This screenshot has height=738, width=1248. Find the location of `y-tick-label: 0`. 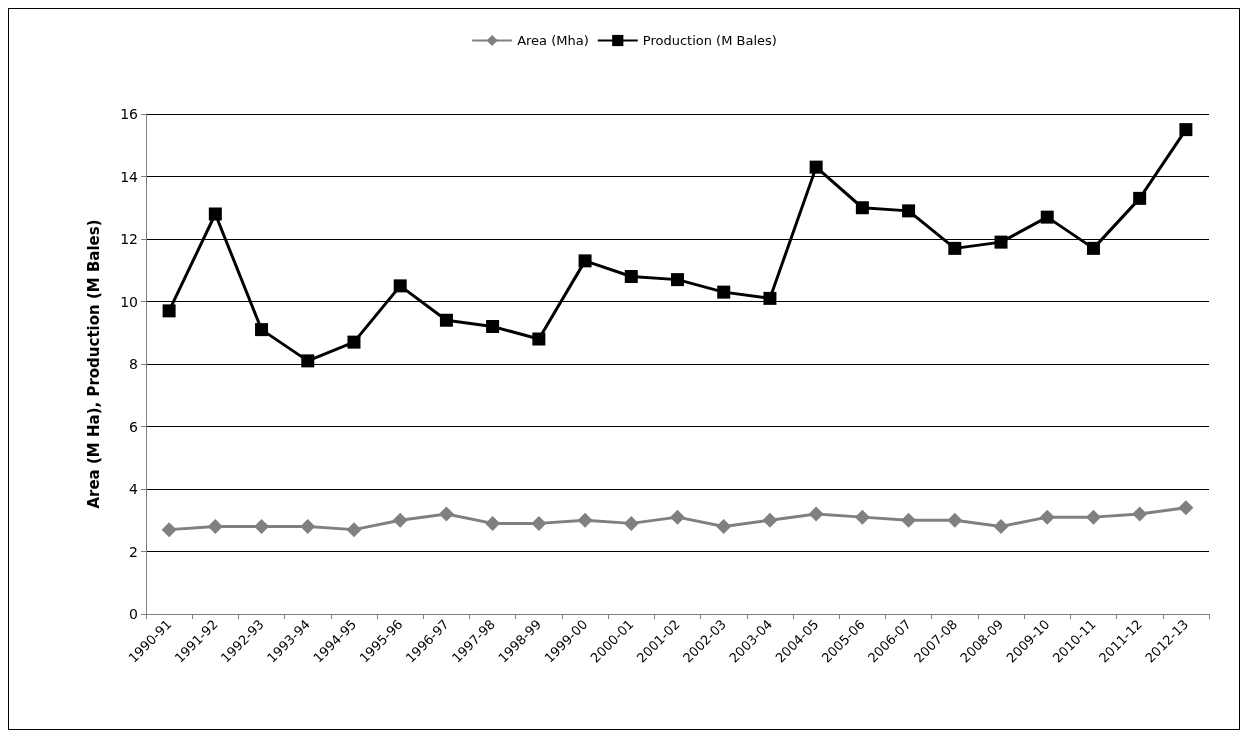

y-tick-label: 0 is located at coordinates (133, 614).